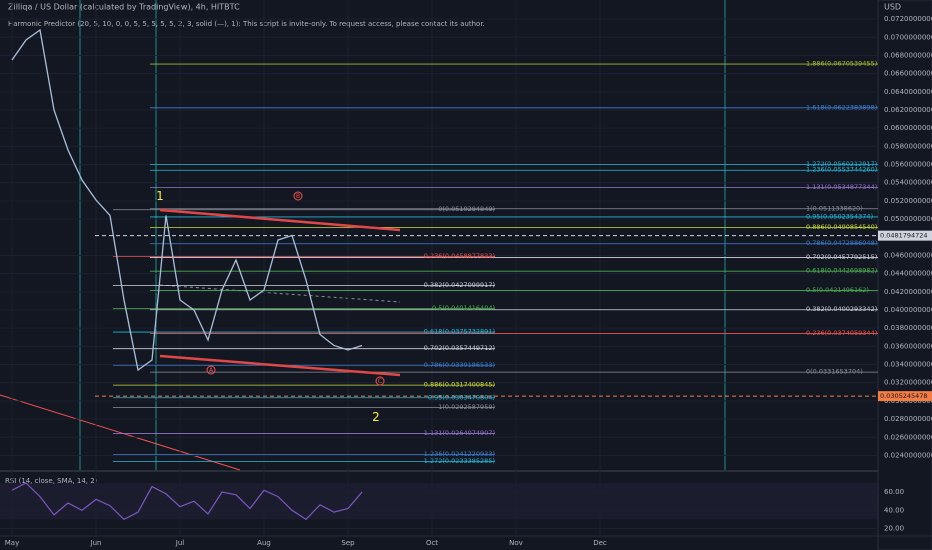 Image resolution: width=932 pixels, height=550 pixels. What do you see at coordinates (96, 543) in the screenshot?
I see `x-tick-label: Jun` at bounding box center [96, 543].